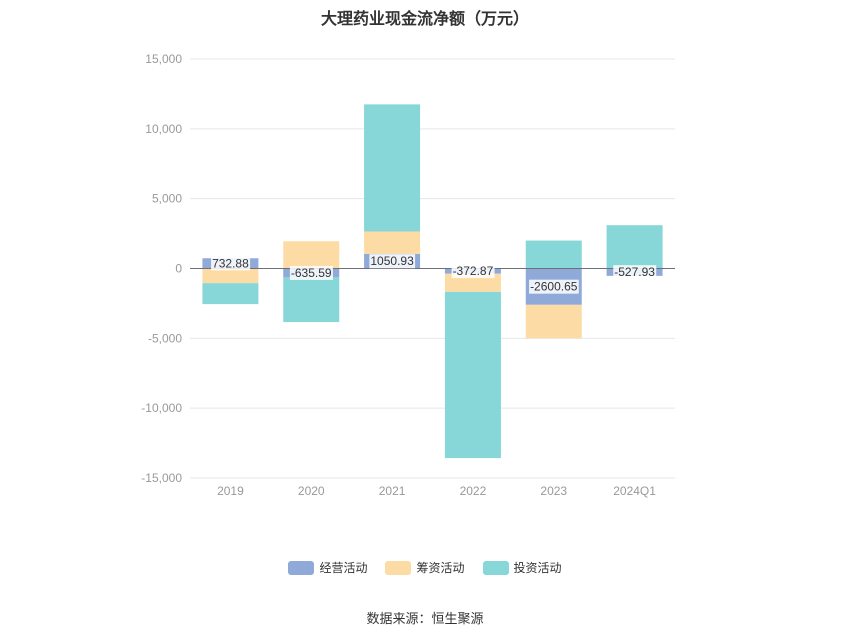  I want to click on y-tick-label: 0, so click(178, 269).